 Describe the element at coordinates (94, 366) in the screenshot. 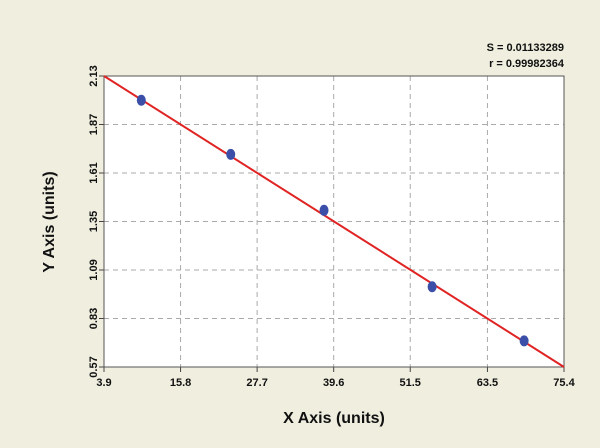

I see `y-tick-label: 0.57` at that location.